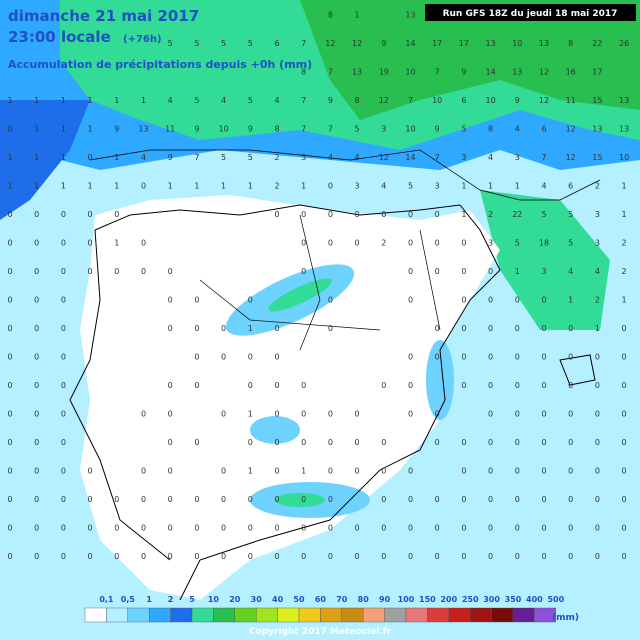 This screenshot has height=640, width=640. I want to click on grid-value: 12, so click(384, 157).